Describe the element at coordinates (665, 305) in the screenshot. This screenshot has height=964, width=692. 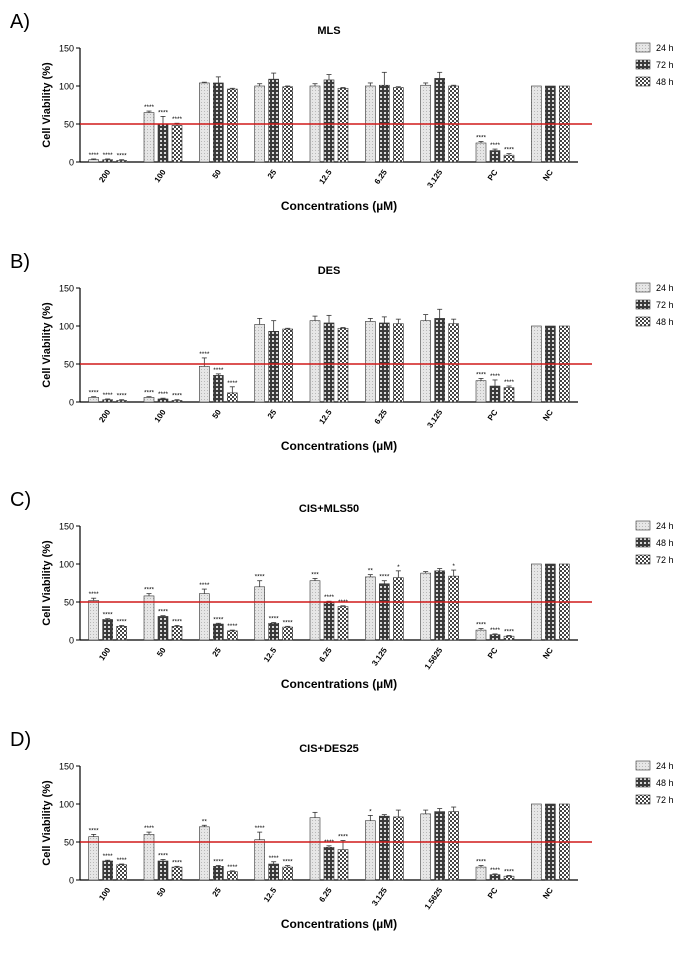
I see `legend-label: 72 h` at that location.